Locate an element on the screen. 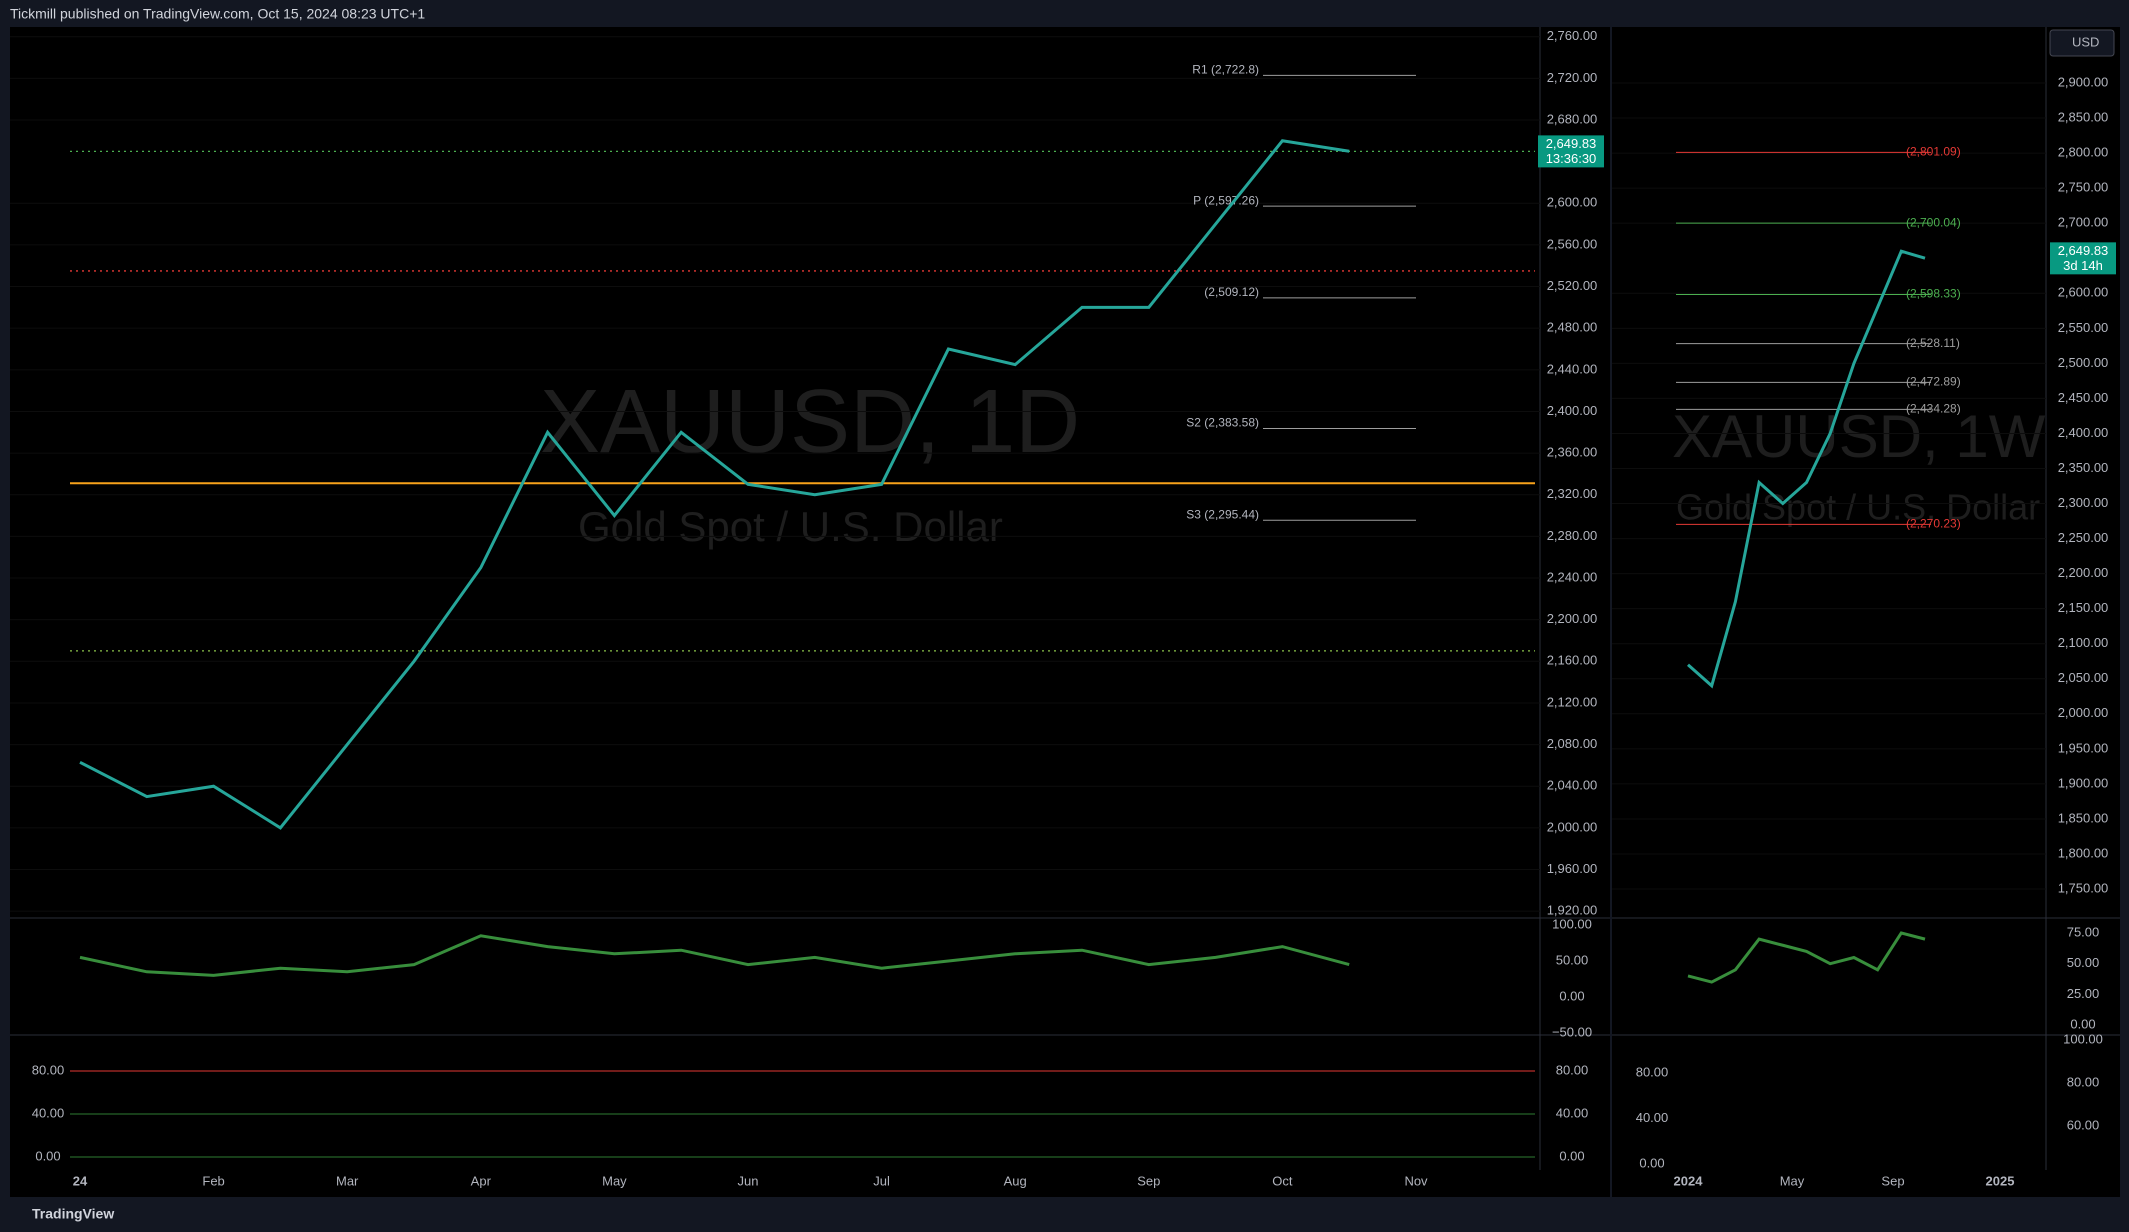 Image resolution: width=2129 pixels, height=1232 pixels. stoch-tick-label: 60.00 is located at coordinates (2083, 1124).